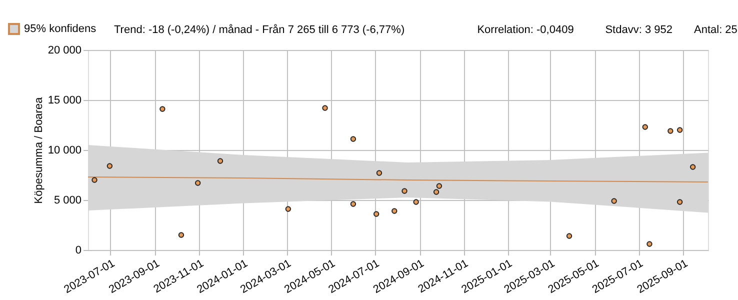 The width and height of the screenshot is (738, 300). What do you see at coordinates (638, 30) in the screenshot?
I see `text: Stdavv: 3 952` at bounding box center [638, 30].